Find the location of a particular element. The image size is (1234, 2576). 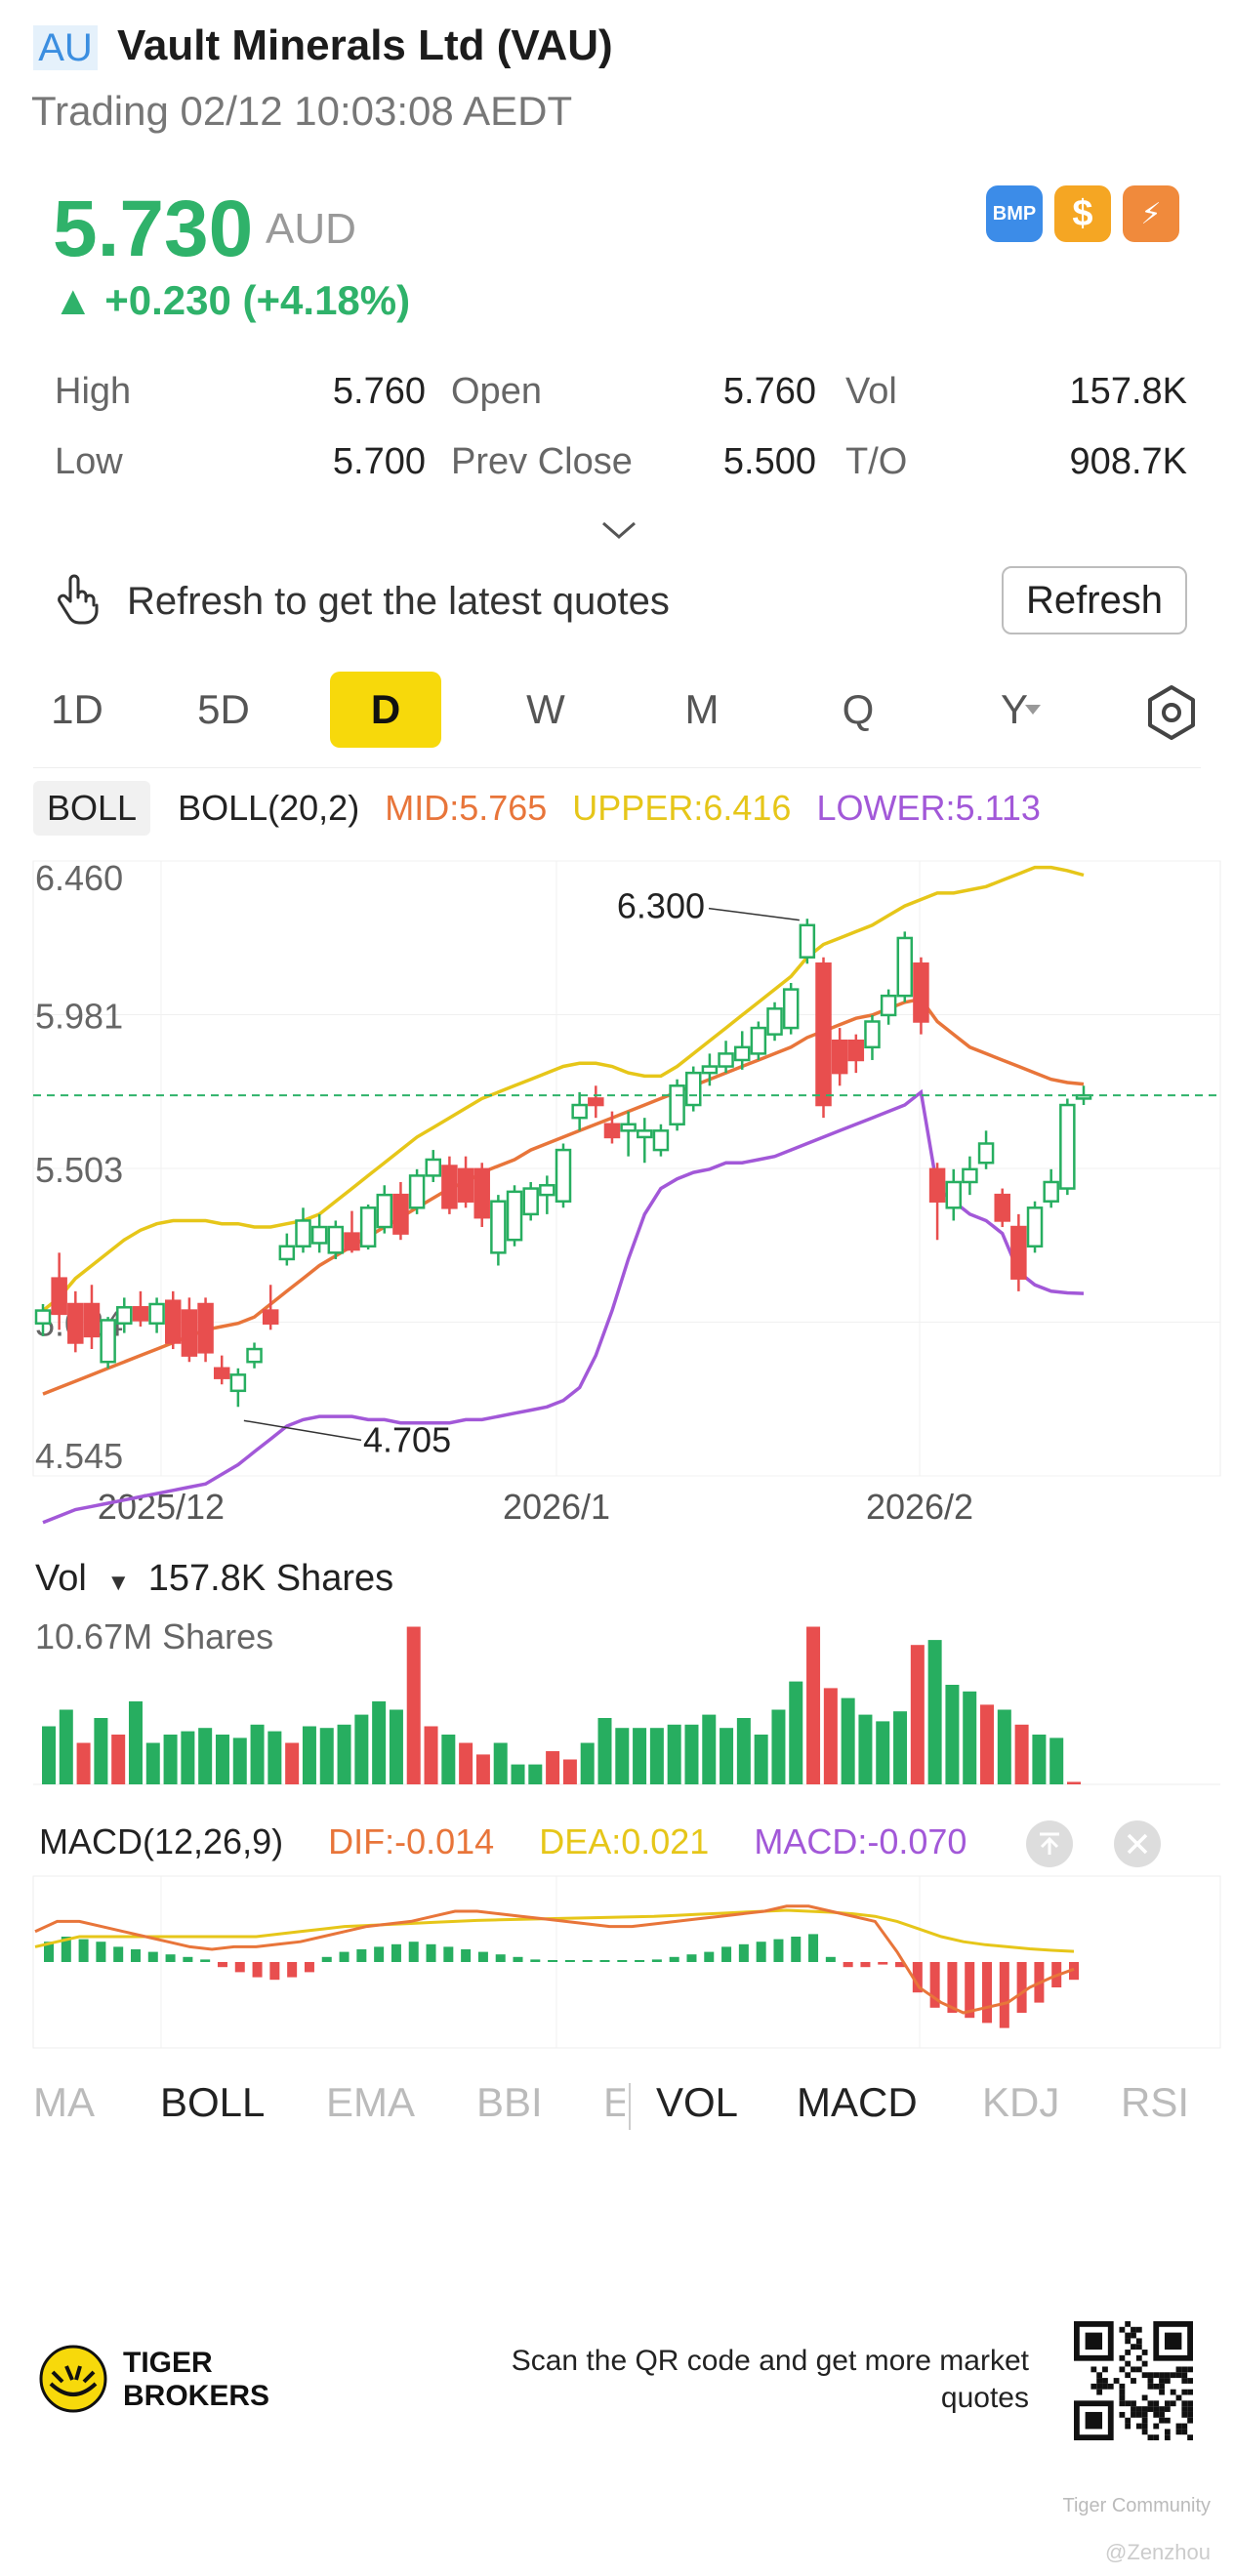

tab-macd: MACD is located at coordinates (857, 2102).